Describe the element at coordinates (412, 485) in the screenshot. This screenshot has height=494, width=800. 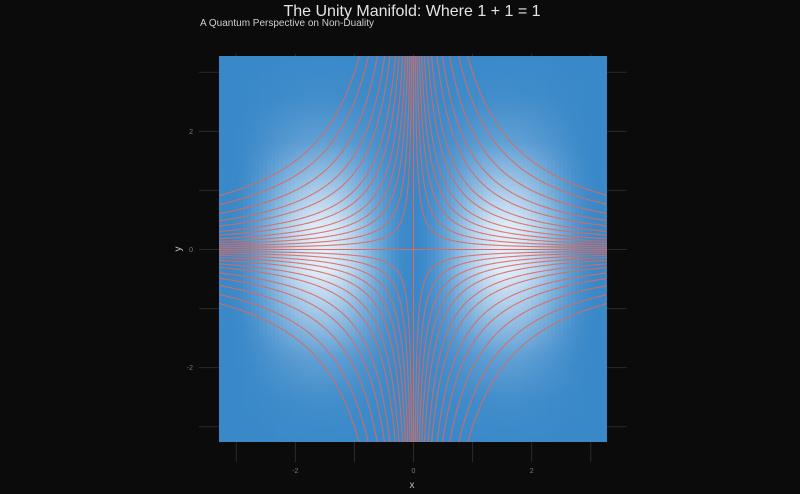
I see `x-axis-title: x` at that location.